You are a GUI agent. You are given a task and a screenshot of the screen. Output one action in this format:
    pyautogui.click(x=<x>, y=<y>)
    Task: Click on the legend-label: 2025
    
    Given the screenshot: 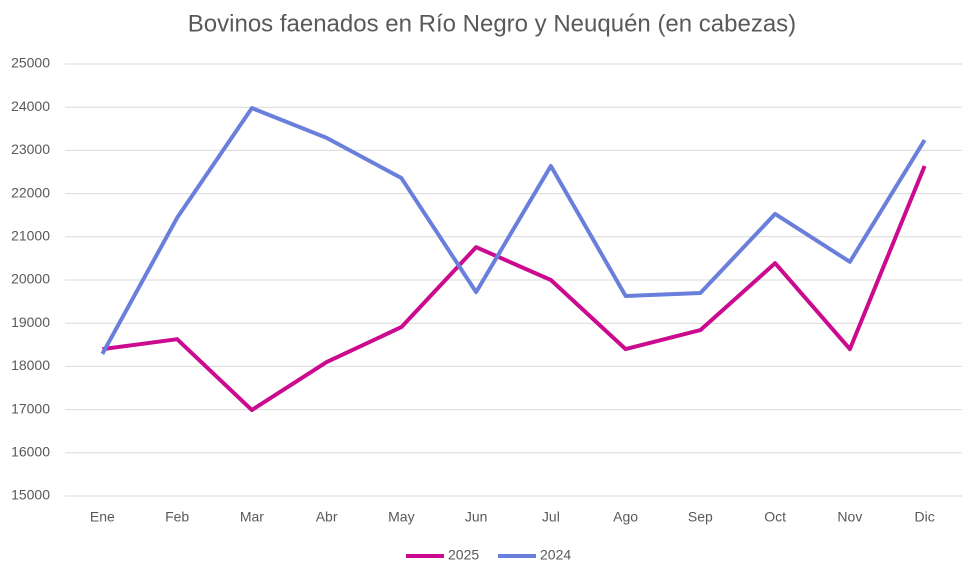 What is the action you would take?
    pyautogui.click(x=463, y=555)
    